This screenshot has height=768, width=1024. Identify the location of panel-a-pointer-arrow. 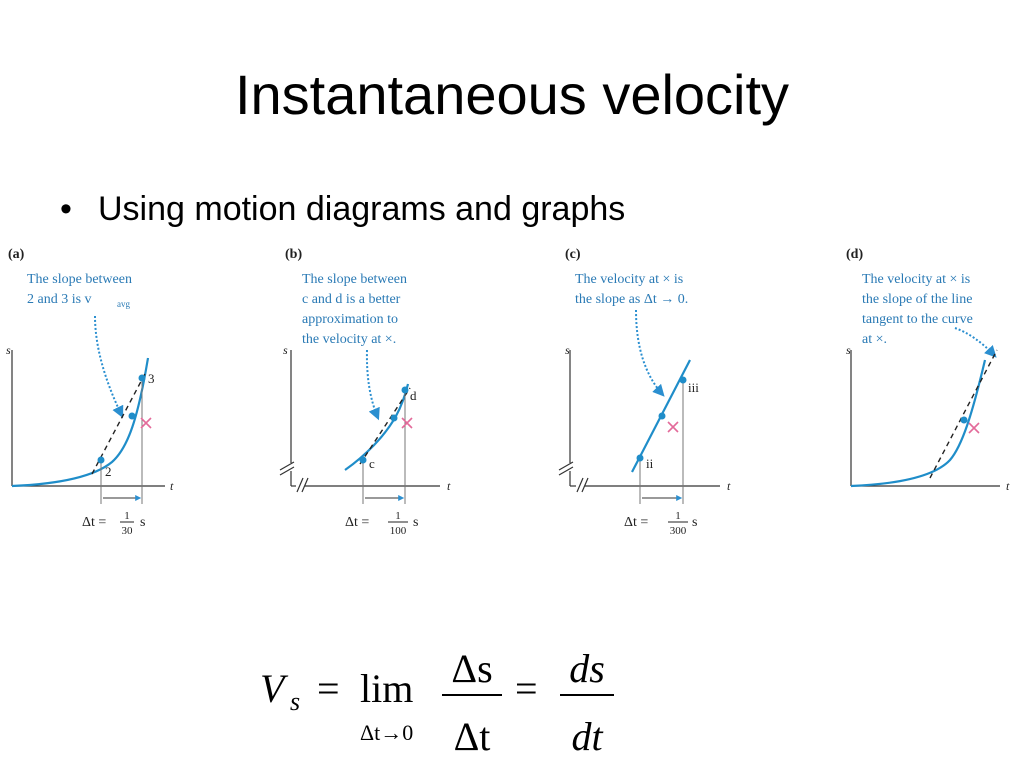
(109, 367).